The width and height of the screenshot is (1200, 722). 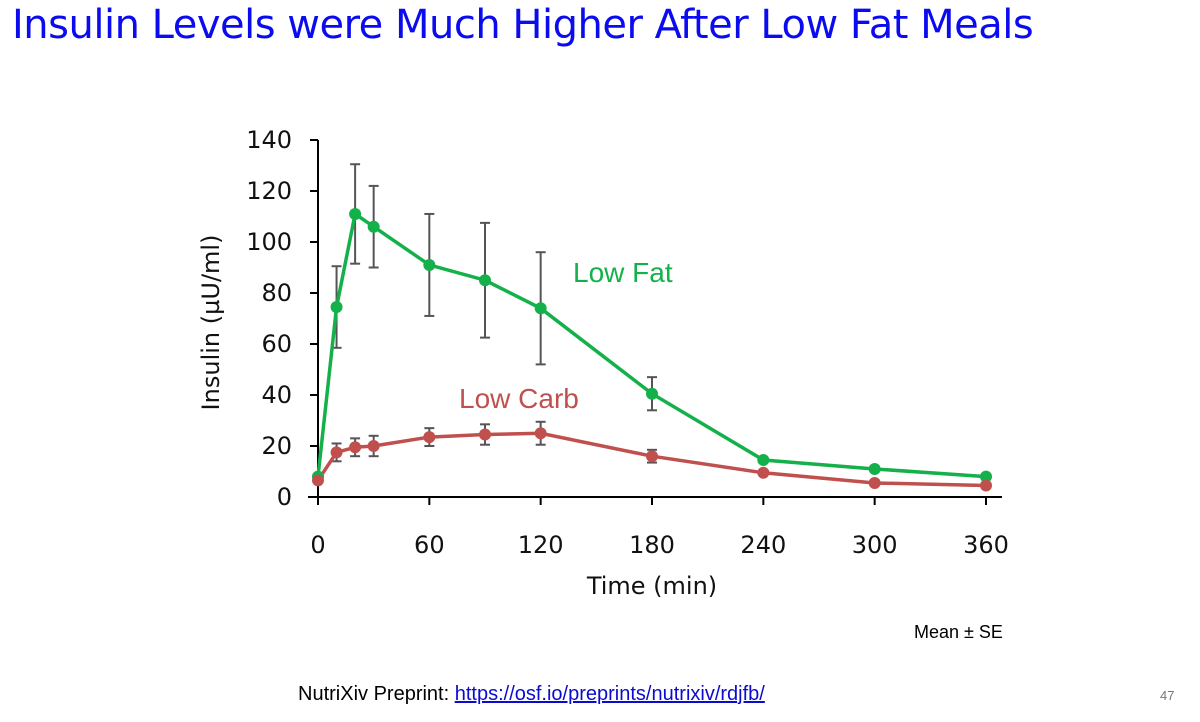 What do you see at coordinates (429, 545) in the screenshot?
I see `x-tick-label: 60` at bounding box center [429, 545].